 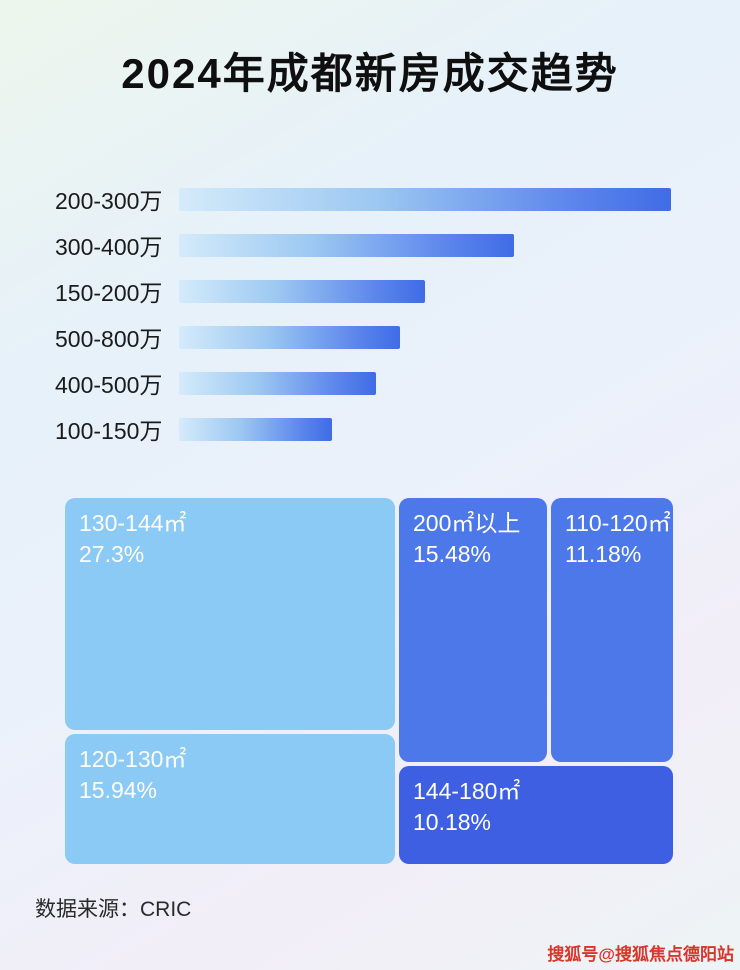 I want to click on treemap-block-200-plus: 200㎡以上 15.48%, so click(x=473, y=630).